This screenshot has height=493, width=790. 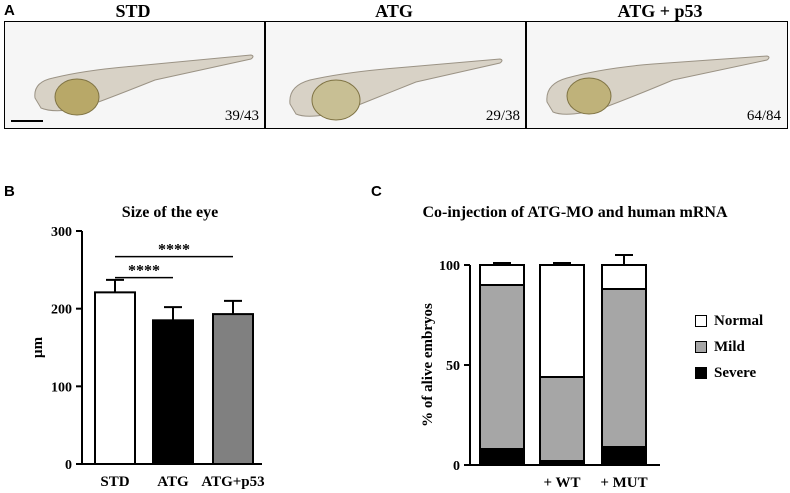 What do you see at coordinates (453, 366) in the screenshot?
I see `y-tick-label: 50` at bounding box center [453, 366].